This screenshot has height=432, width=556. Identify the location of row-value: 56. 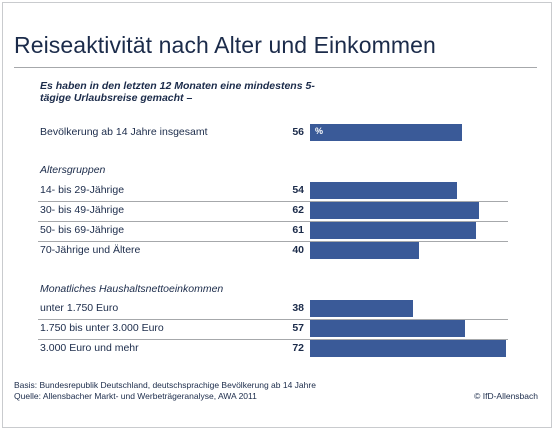
(298, 132).